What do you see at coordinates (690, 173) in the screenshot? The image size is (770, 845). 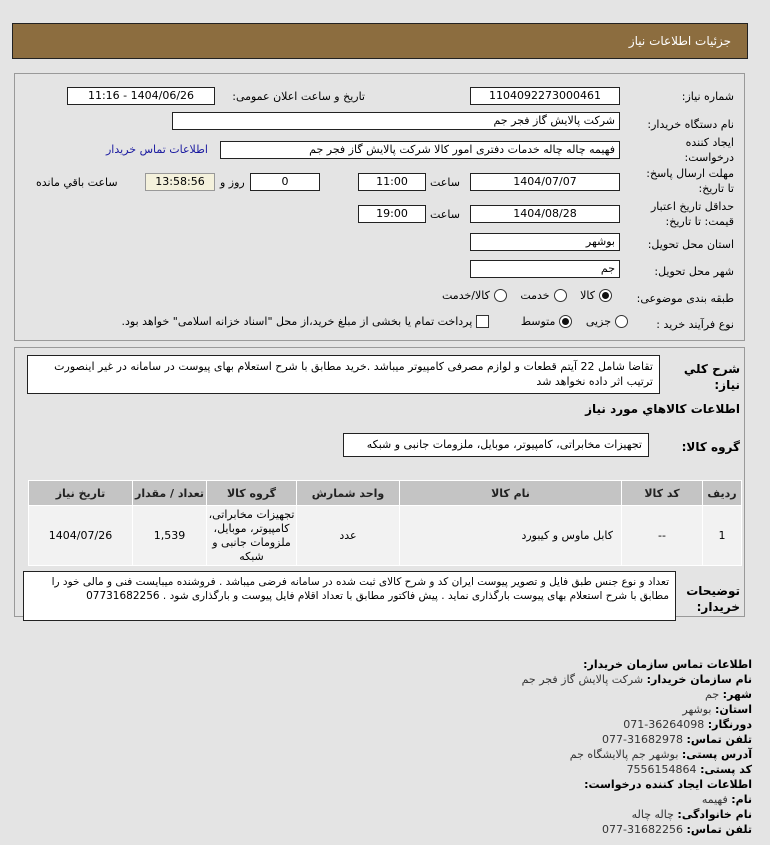 I see `deadline-label: مهلت ارسال پاسخ:` at bounding box center [690, 173].